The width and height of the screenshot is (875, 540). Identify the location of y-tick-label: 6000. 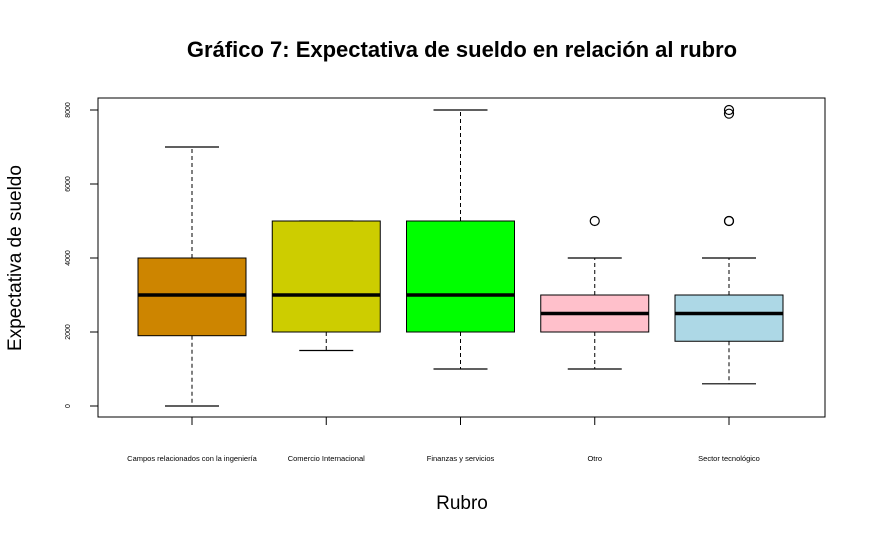
(68, 184).